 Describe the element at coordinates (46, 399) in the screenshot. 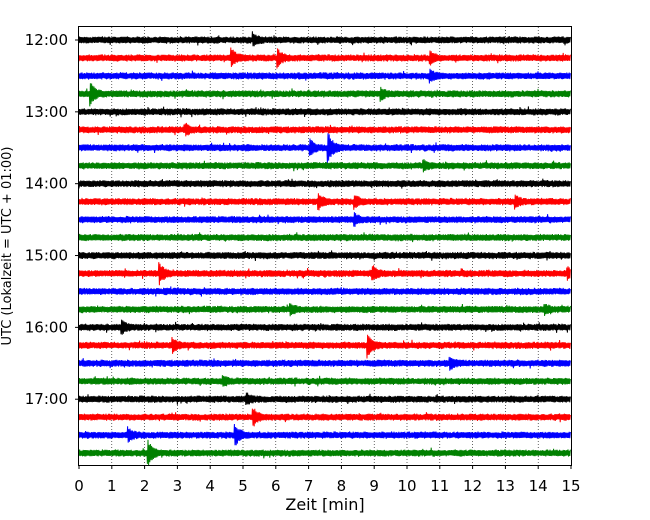

I see `y-tick-label: 17:00` at that location.